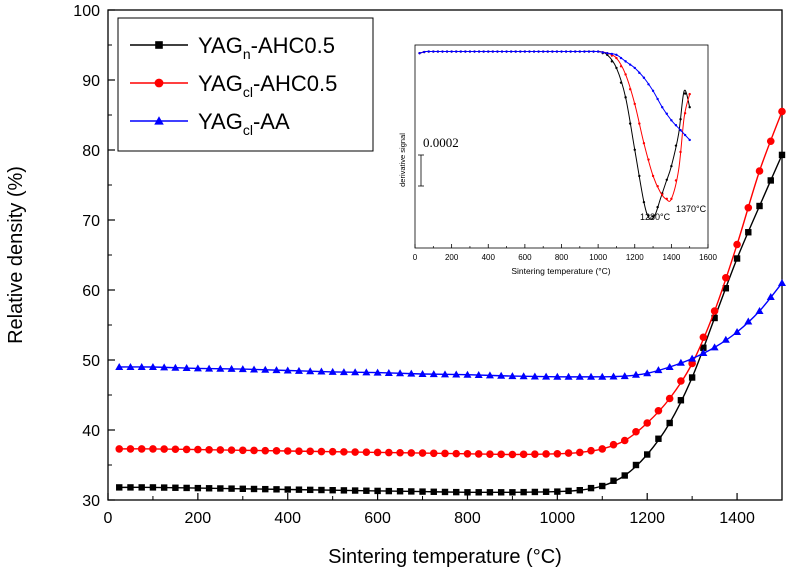 The height and width of the screenshot is (575, 787). I want to click on inset-x-tick-label: 1400, so click(671, 257).